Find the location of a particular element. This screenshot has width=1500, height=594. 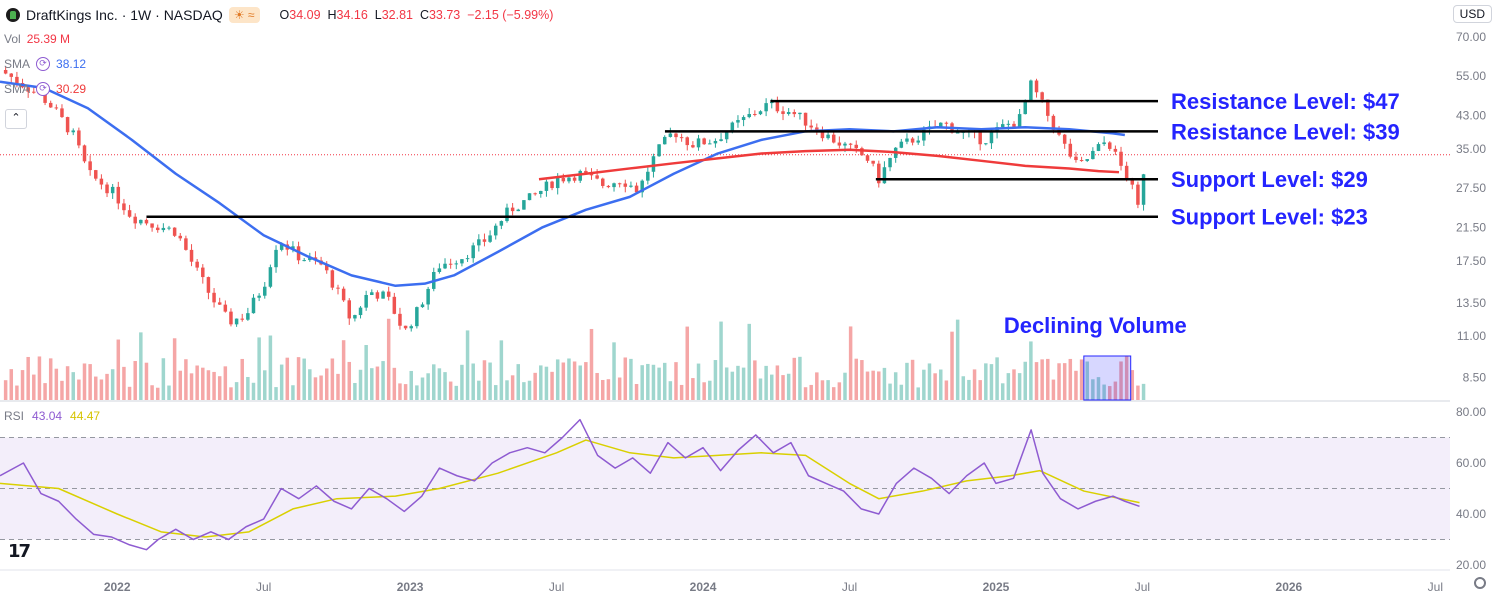

rsi-tick-label: 60.00 is located at coordinates (1471, 463).